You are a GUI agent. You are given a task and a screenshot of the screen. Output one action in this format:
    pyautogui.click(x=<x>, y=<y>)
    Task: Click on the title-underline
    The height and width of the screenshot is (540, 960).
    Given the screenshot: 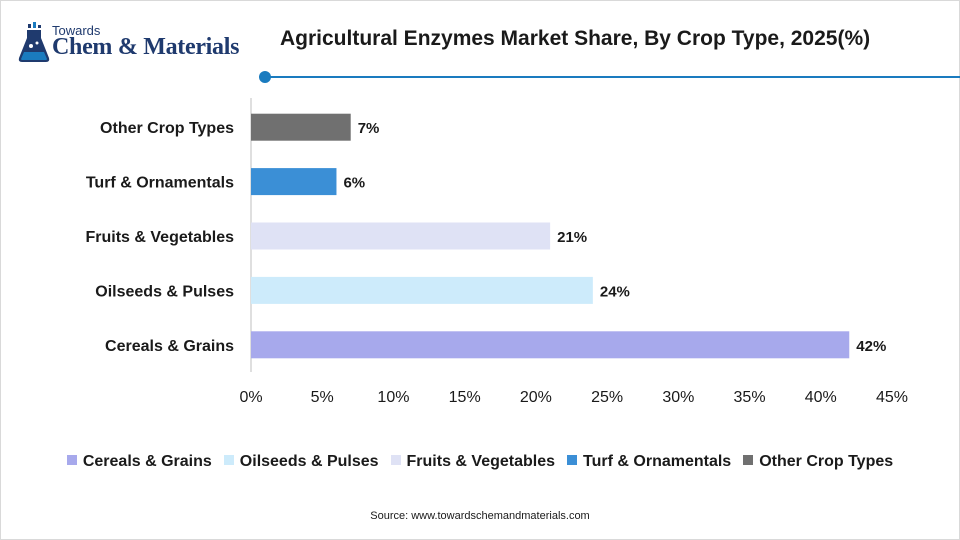 What is the action you would take?
    pyautogui.click(x=612, y=77)
    